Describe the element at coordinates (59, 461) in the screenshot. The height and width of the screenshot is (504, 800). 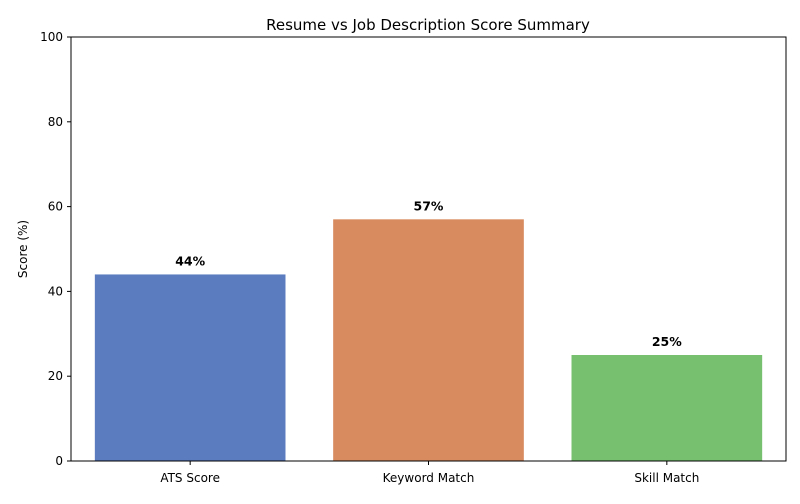
I see `y-tick-label: 0` at that location.